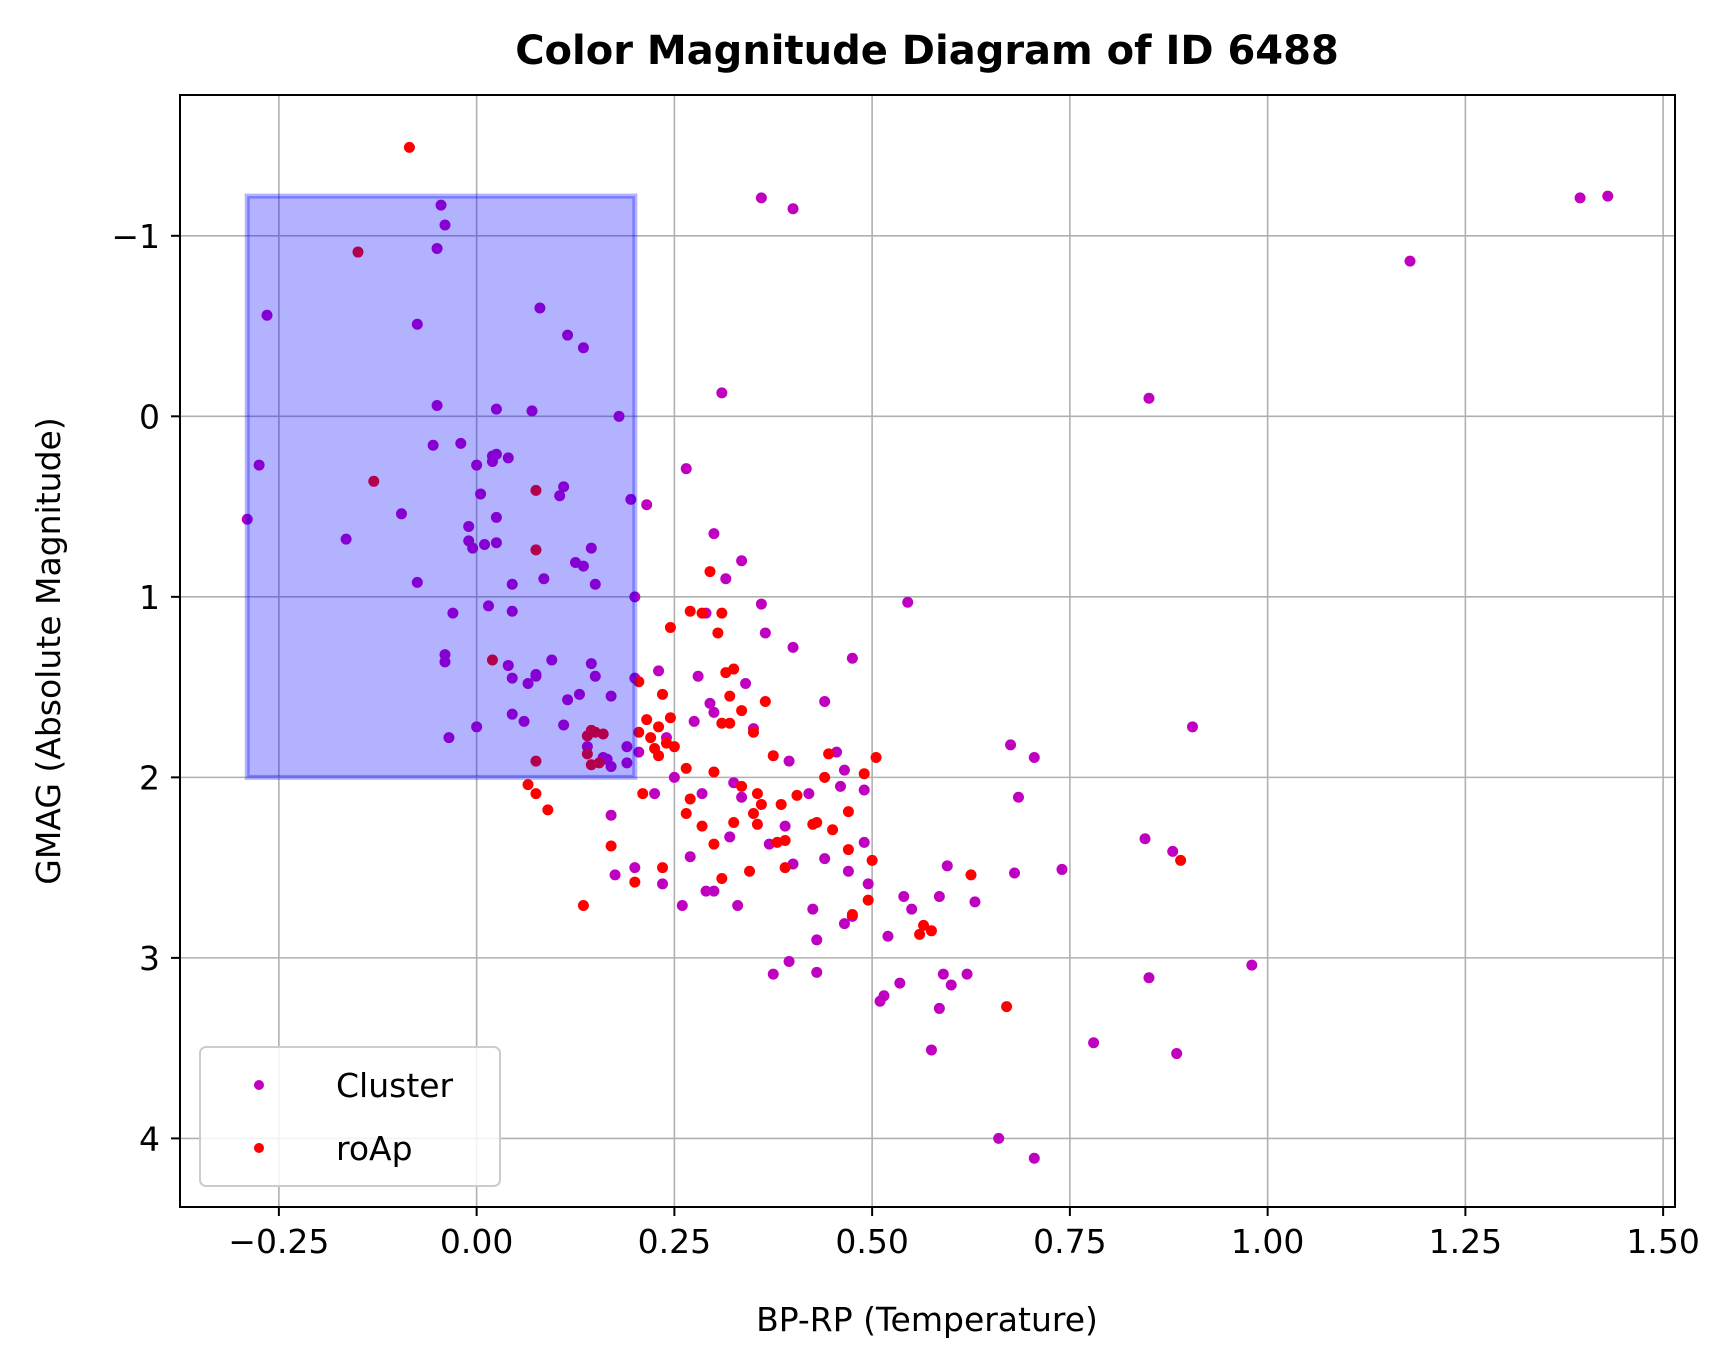  I want to click on x-tick-label: 0.75, so click(1069, 1241).